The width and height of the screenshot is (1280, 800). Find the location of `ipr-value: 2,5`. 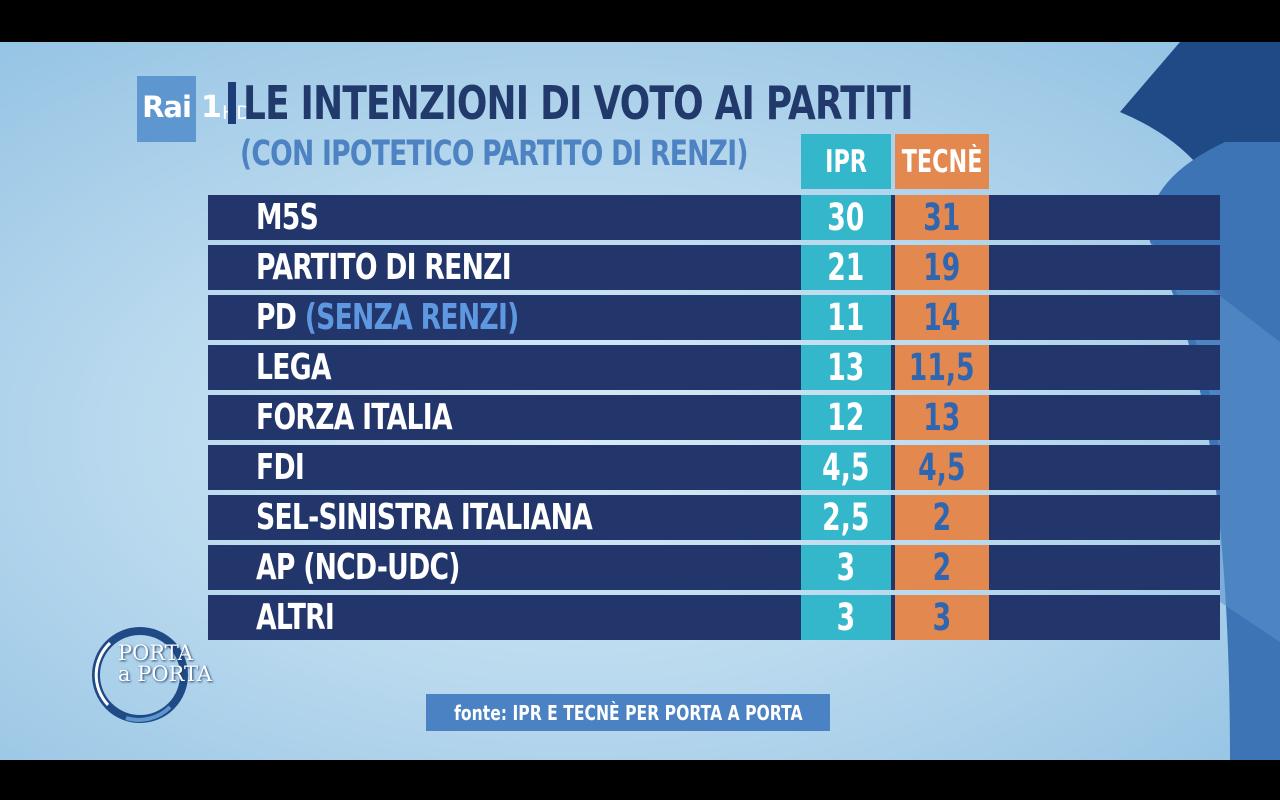

ipr-value: 2,5 is located at coordinates (846, 517).